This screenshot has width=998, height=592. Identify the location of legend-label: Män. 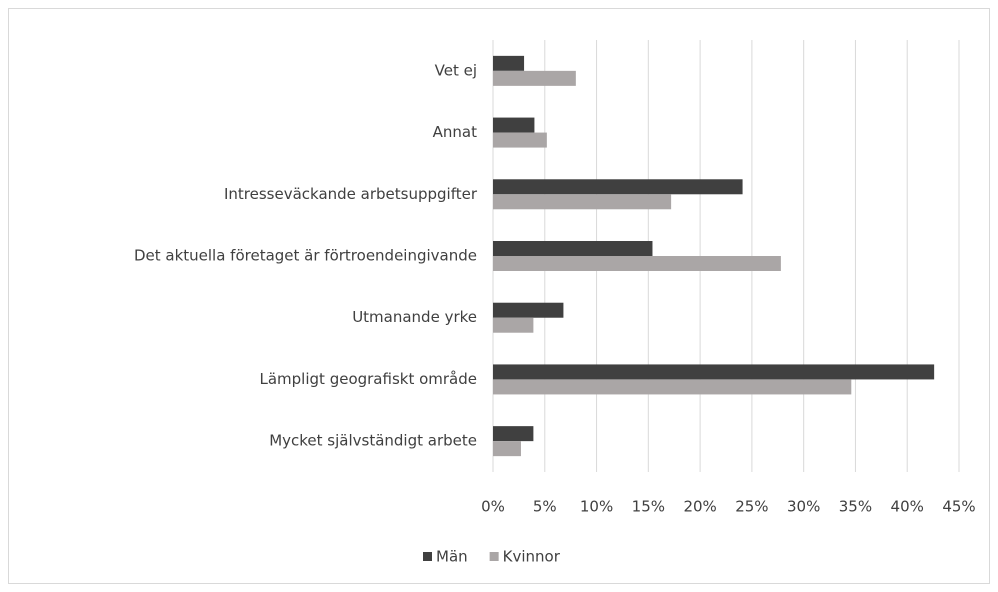
(452, 557).